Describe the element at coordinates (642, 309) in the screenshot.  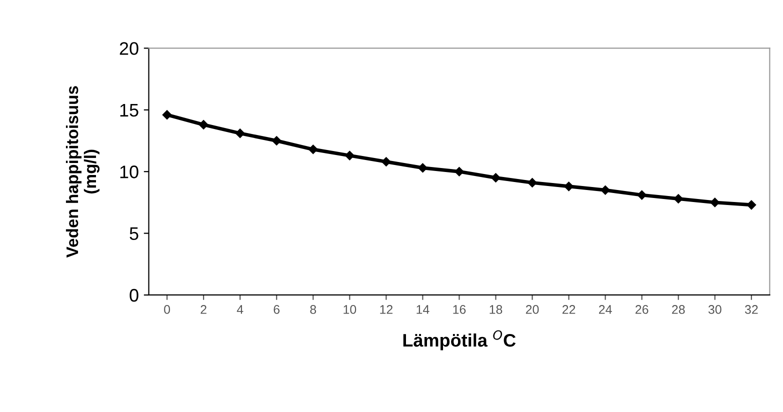
I see `x-tick-label: 26` at that location.